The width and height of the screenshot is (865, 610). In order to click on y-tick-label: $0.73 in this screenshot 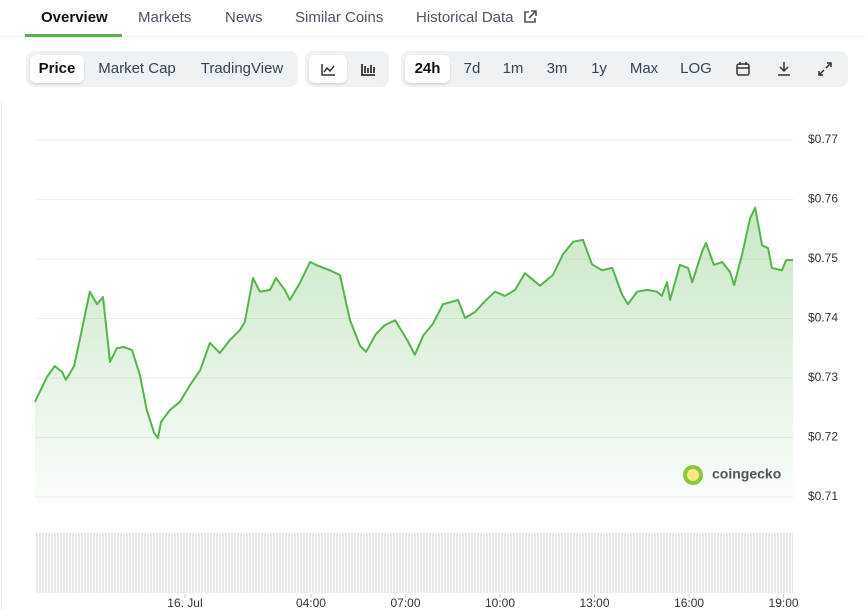, I will do `click(823, 377)`.